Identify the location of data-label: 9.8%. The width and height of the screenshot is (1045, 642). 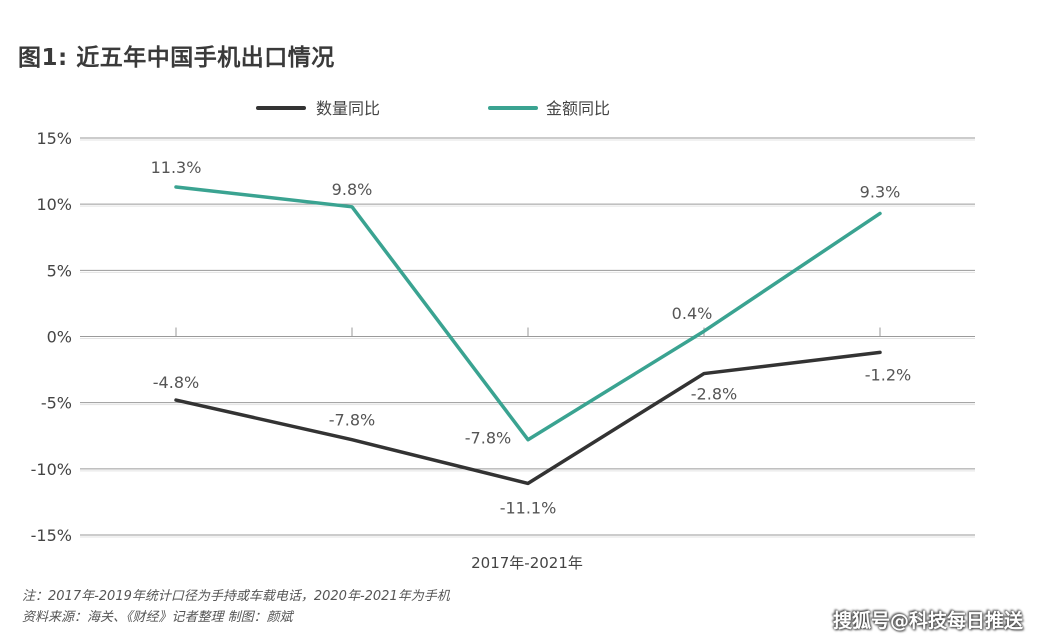
(352, 189).